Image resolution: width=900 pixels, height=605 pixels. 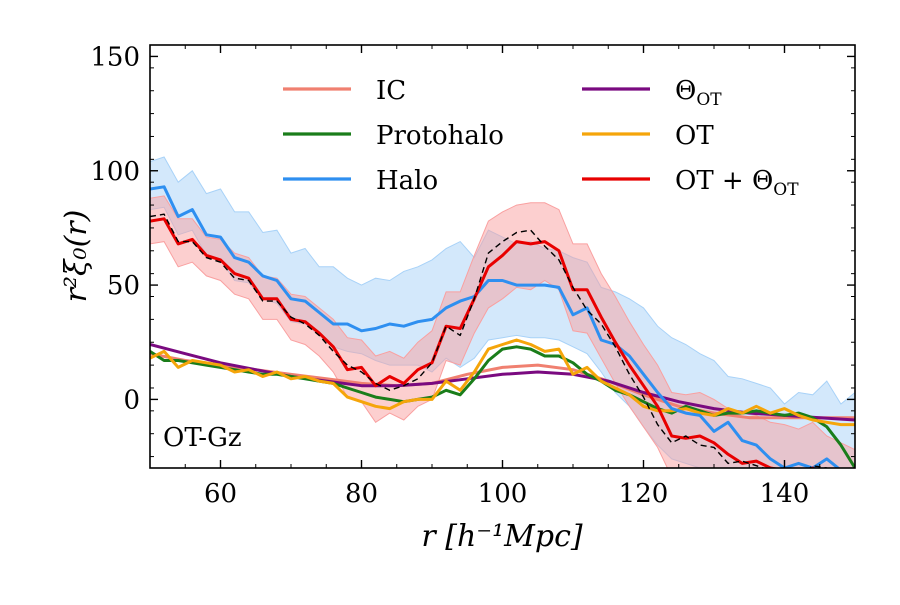 What do you see at coordinates (131, 400) in the screenshot?
I see `y-tick-label: 0` at bounding box center [131, 400].